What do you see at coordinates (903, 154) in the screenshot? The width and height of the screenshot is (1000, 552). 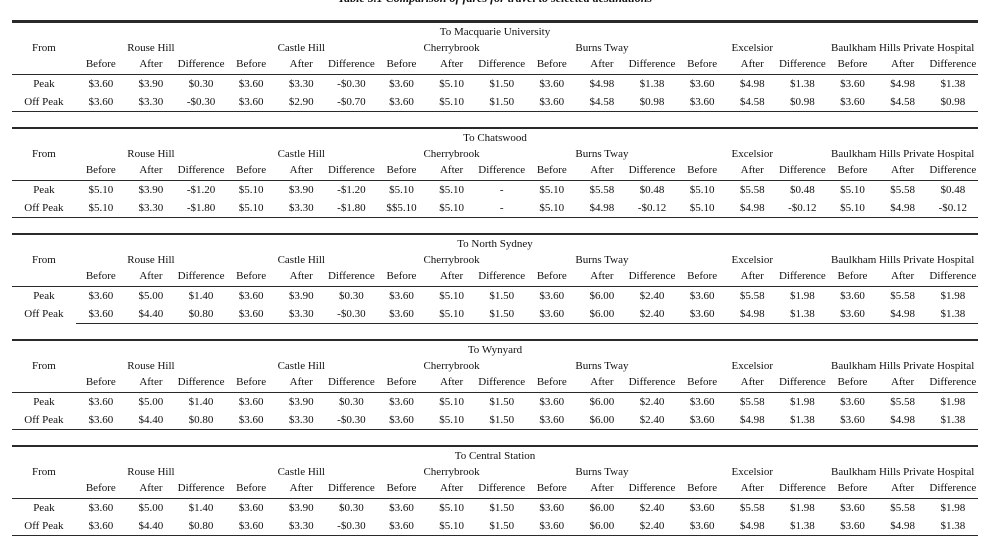 I see `group-header-baulkham-hills-private-hospital: Baulkham Hills Private Hospital` at bounding box center [903, 154].